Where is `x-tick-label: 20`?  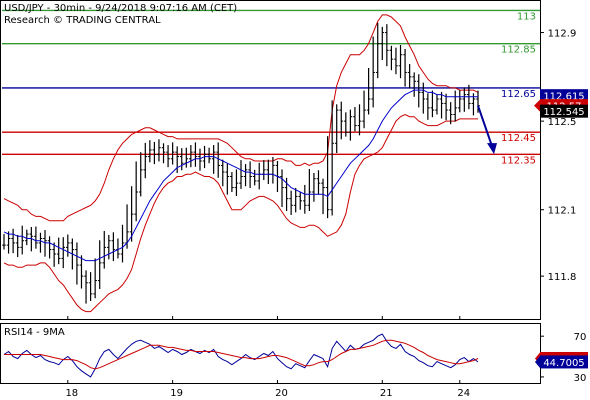
x-tick-label: 20 is located at coordinates (281, 393).